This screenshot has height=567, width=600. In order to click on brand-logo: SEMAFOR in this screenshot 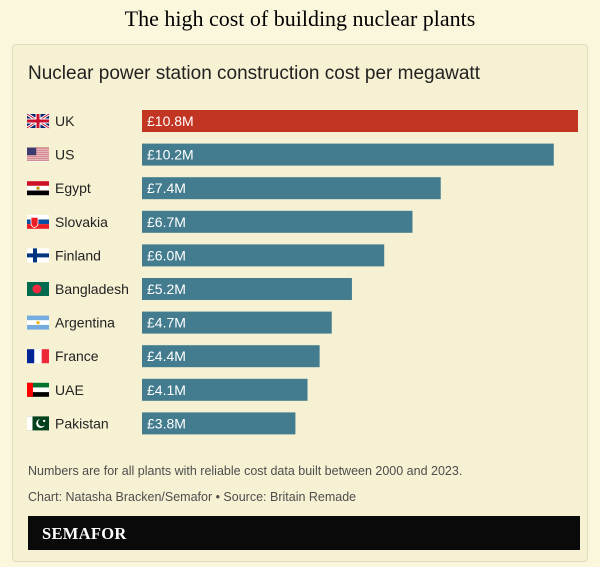, I will do `click(84, 533)`.